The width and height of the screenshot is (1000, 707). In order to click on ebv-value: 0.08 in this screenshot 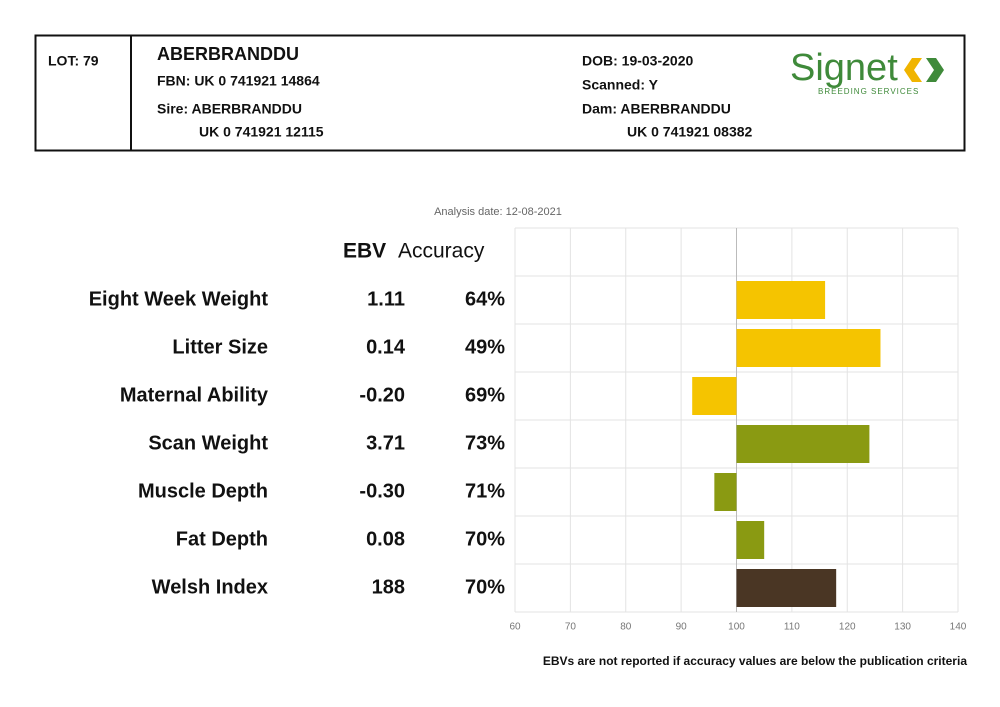, I will do `click(385, 539)`.